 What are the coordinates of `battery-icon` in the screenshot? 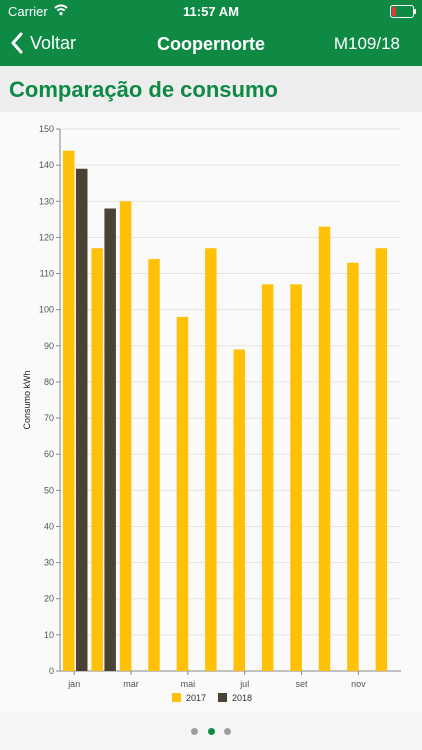 It's located at (403, 11).